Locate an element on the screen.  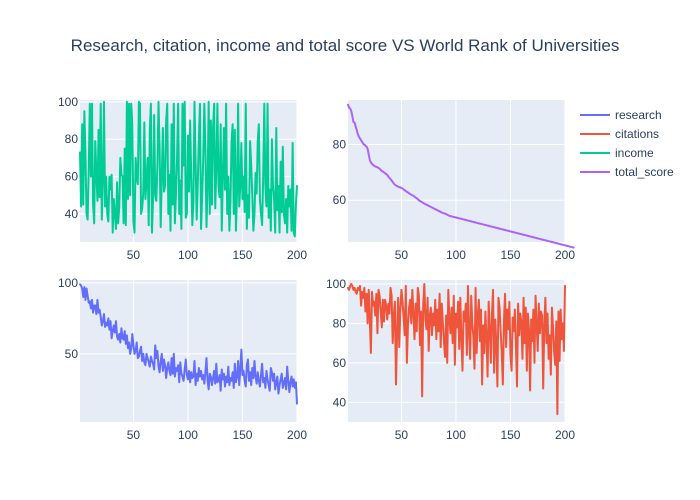
series-line-income is located at coordinates (188, 169).